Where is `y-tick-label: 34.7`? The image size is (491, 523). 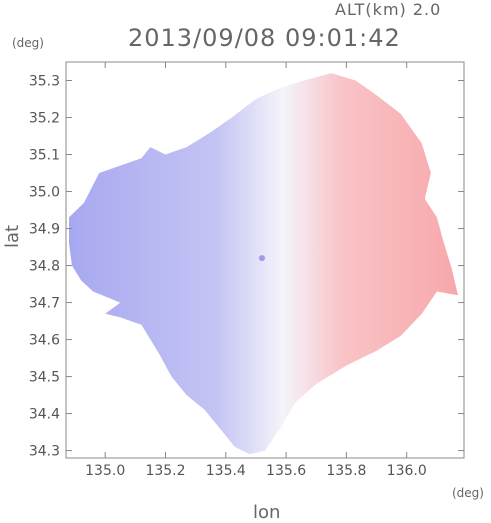
y-tick-label: 34.7 is located at coordinates (44, 304).